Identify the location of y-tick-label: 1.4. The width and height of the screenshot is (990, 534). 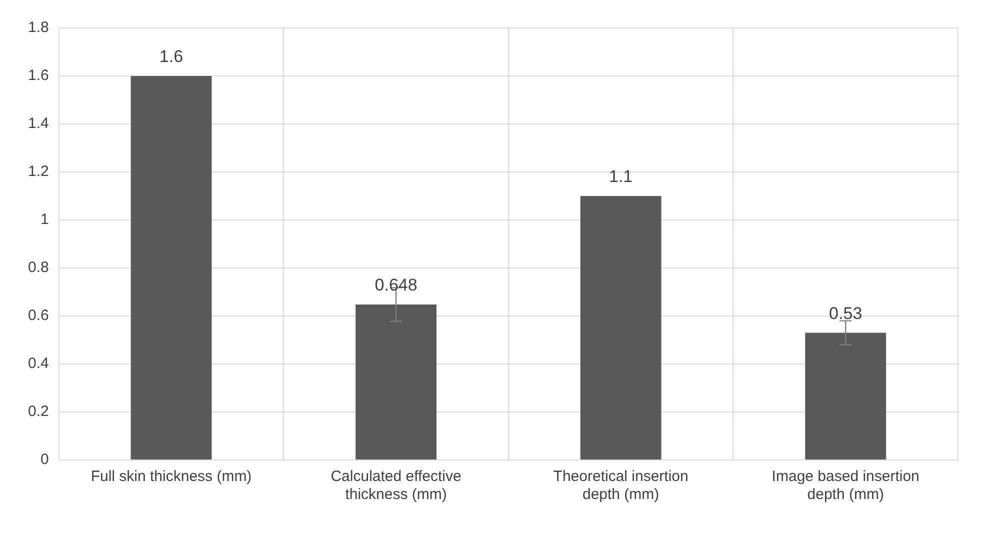
(38, 123).